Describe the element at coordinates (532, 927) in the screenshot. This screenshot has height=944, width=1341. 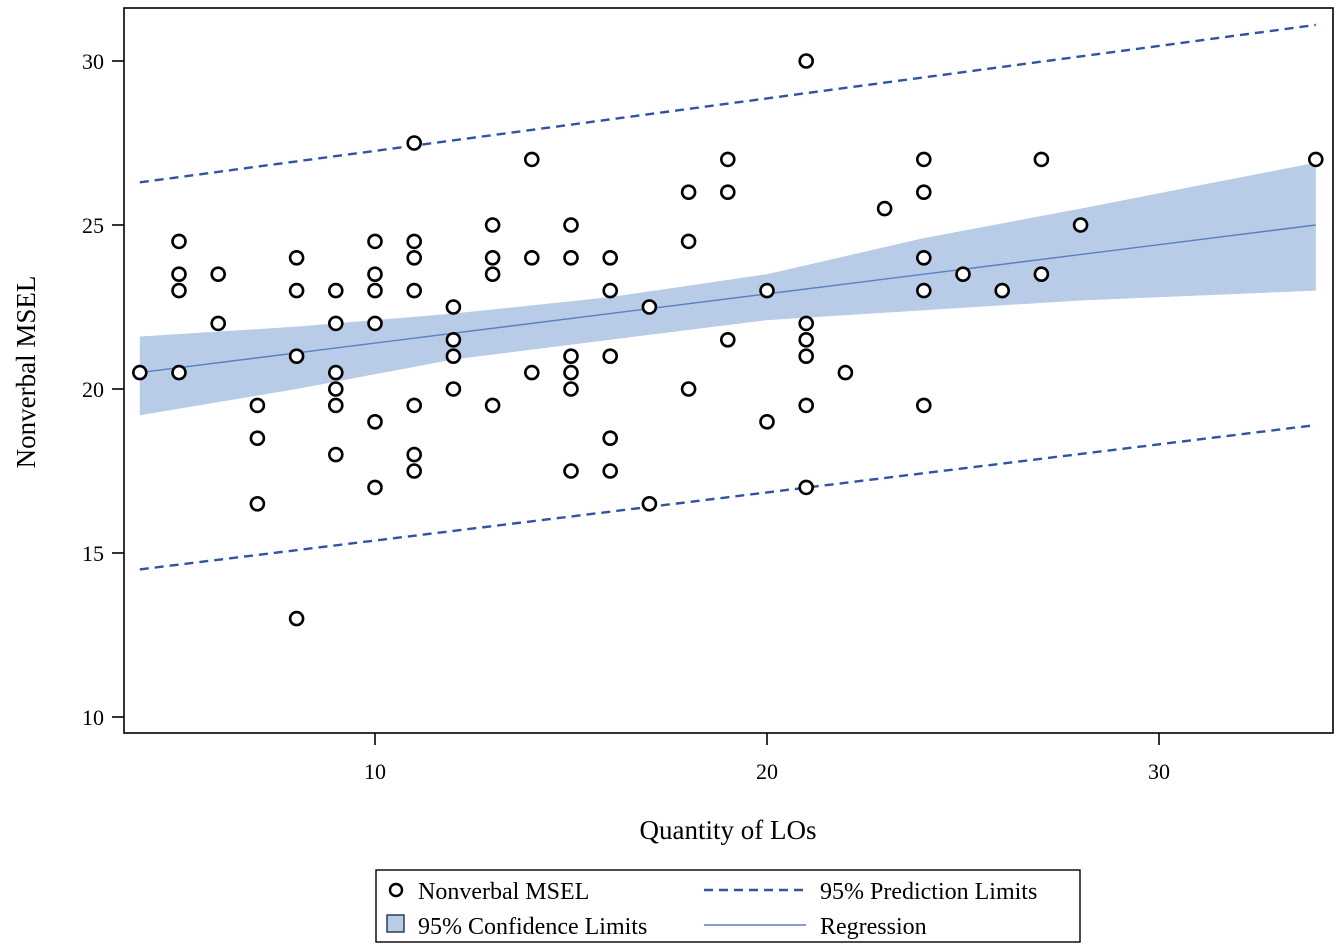
I see `legend-label-confidence: 95% Confidence Limits` at that location.